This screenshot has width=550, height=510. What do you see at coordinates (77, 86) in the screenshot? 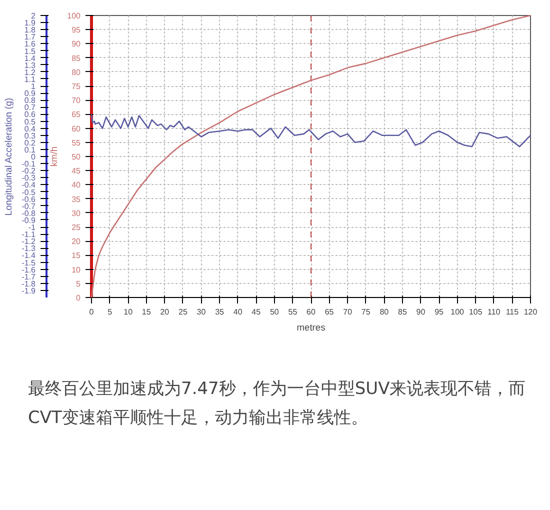
I see `y-tick-label: 75` at bounding box center [77, 86].